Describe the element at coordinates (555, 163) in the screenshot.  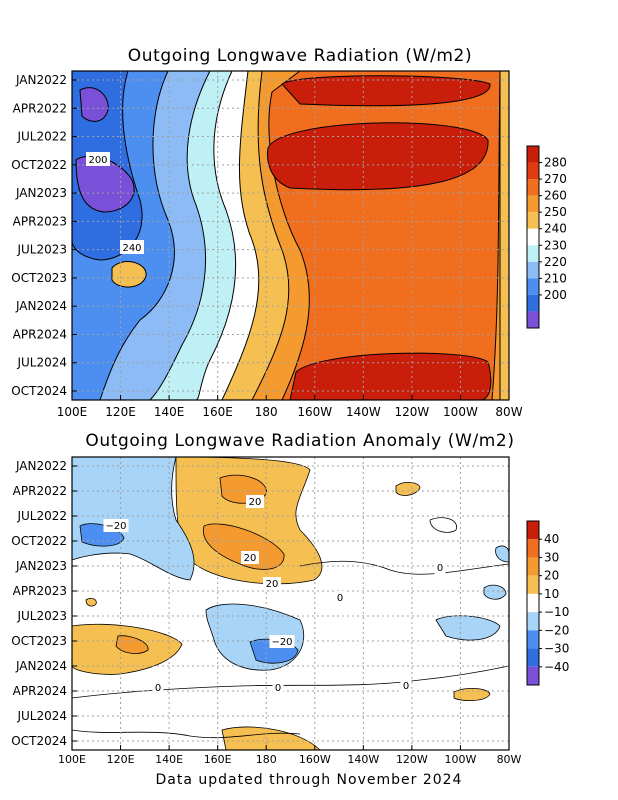
I see `colorbar-tick-label: 280` at that location.